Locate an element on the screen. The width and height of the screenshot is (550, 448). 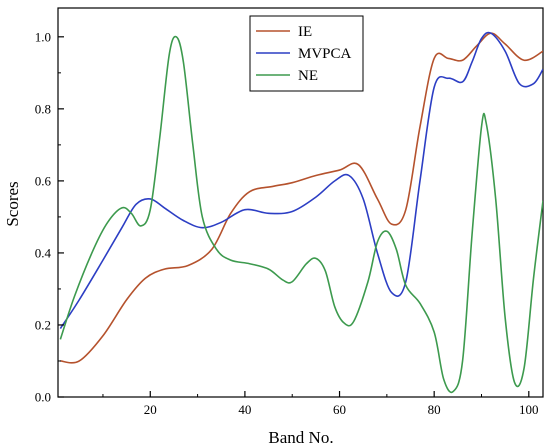
y-tick-label: 1.0 is located at coordinates (43, 36).